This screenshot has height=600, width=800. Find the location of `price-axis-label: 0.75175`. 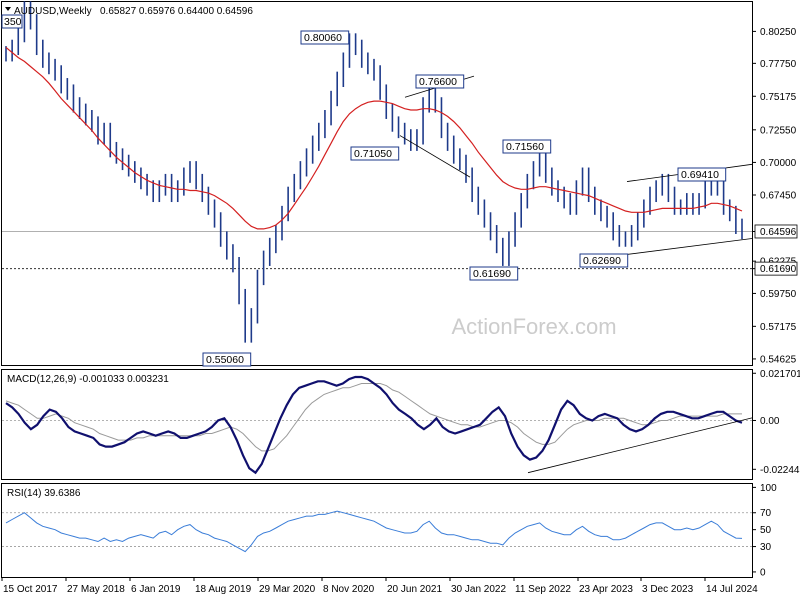

price-axis-label: 0.75175 is located at coordinates (778, 97).